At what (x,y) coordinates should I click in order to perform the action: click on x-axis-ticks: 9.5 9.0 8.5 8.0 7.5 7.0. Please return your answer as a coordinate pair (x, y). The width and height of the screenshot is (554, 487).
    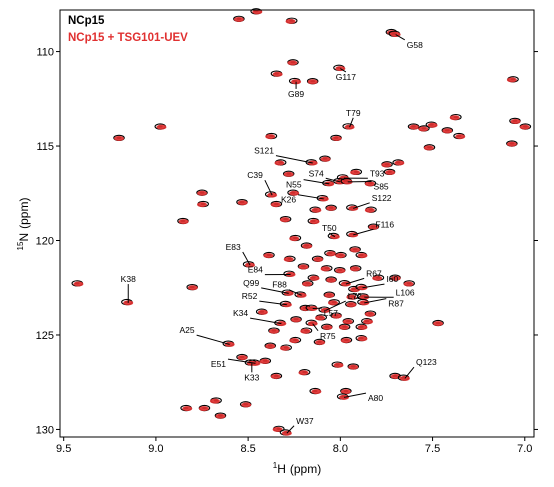
    Looking at the image, I should click on (294, 446).